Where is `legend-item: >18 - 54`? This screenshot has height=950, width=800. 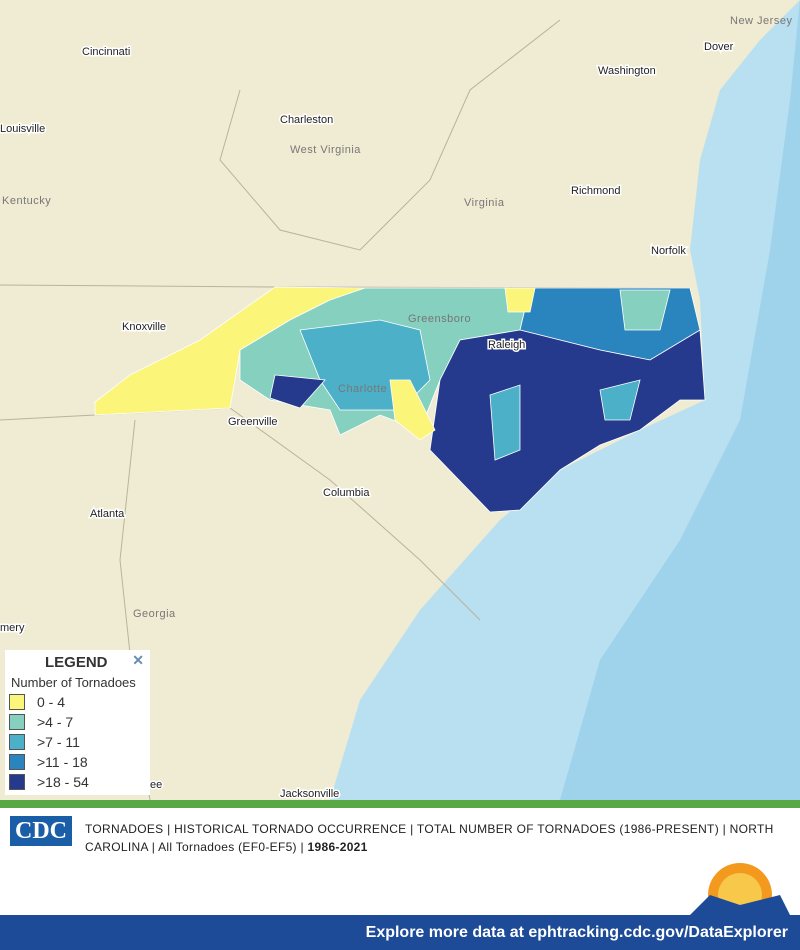 legend-item: >18 - 54 is located at coordinates (79, 782).